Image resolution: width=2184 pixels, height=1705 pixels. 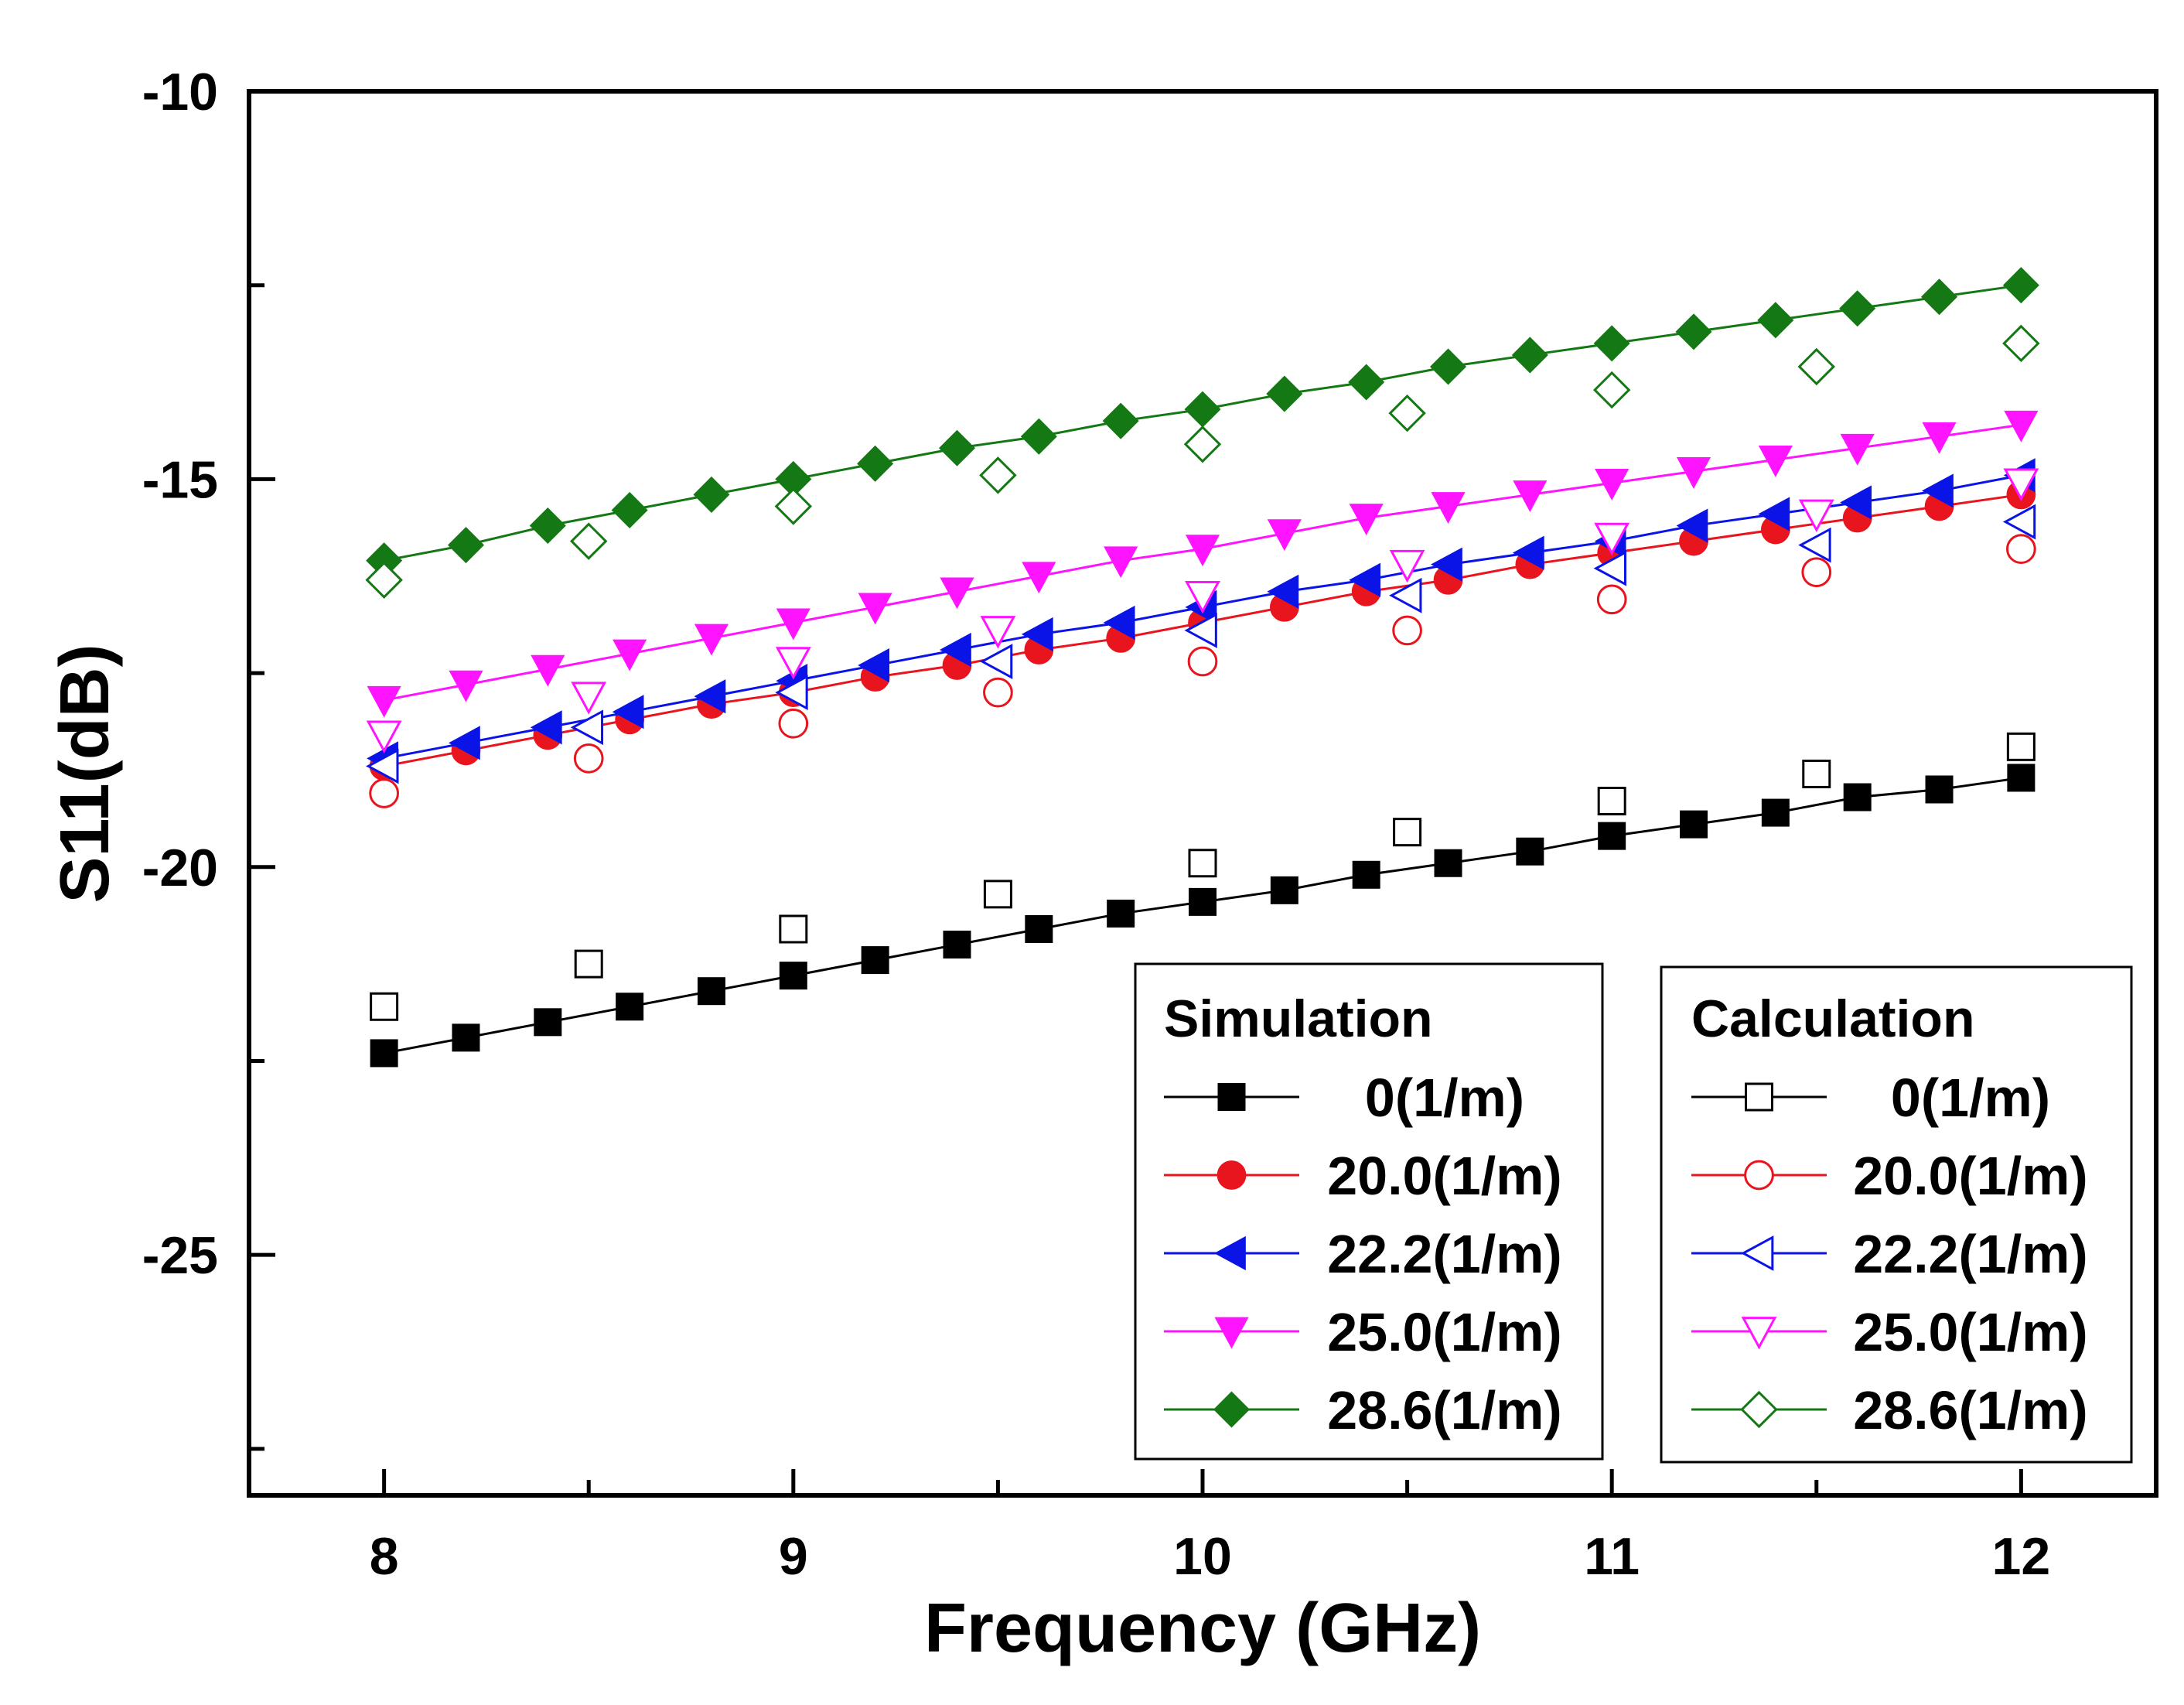 I want to click on x-tick-label: 11, so click(x=1612, y=1557).